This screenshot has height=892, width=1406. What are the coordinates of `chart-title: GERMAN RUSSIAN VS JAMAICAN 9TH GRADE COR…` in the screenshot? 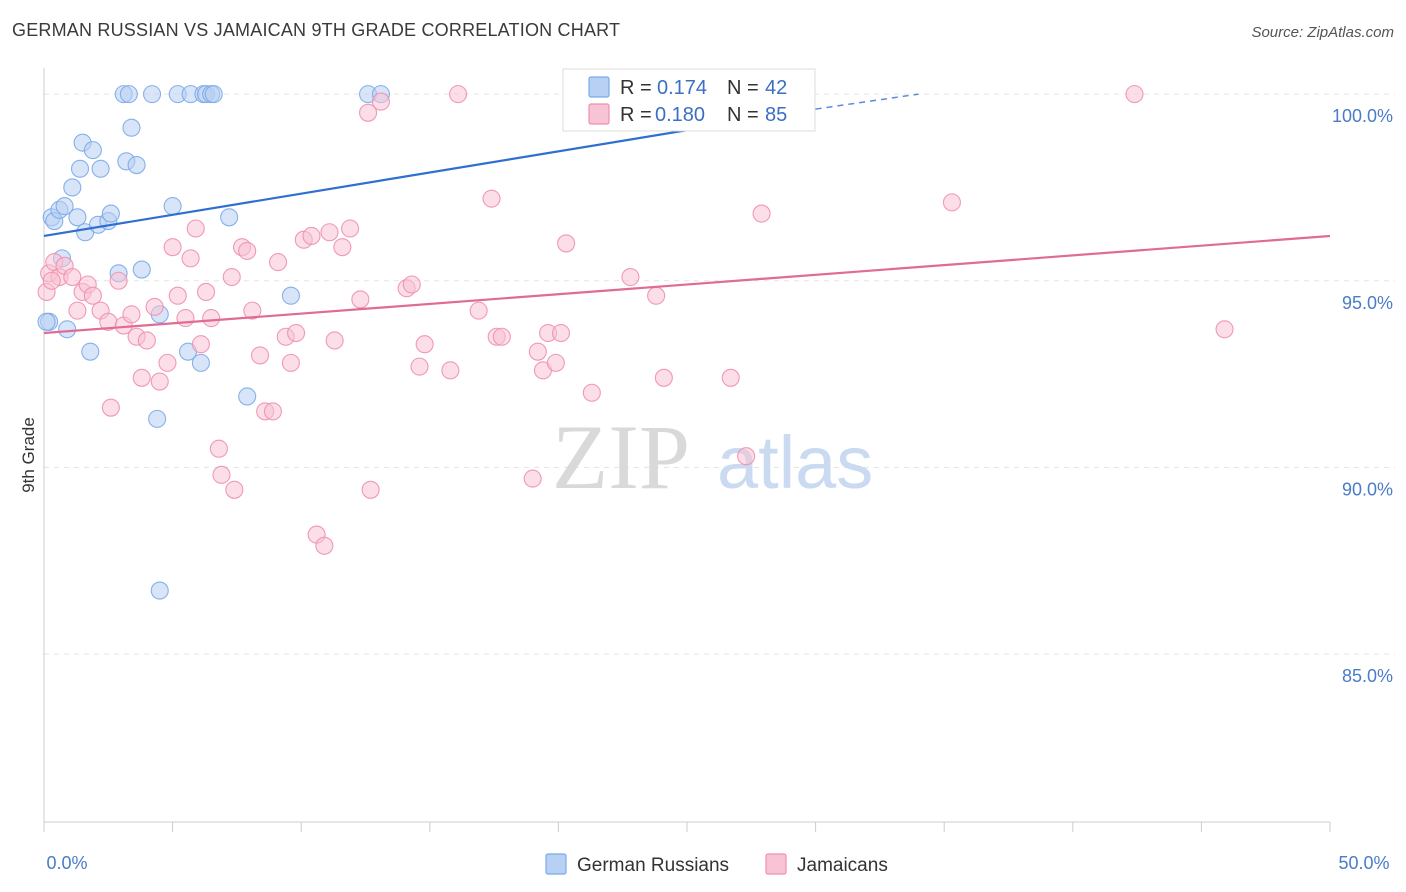 It's located at (316, 30).